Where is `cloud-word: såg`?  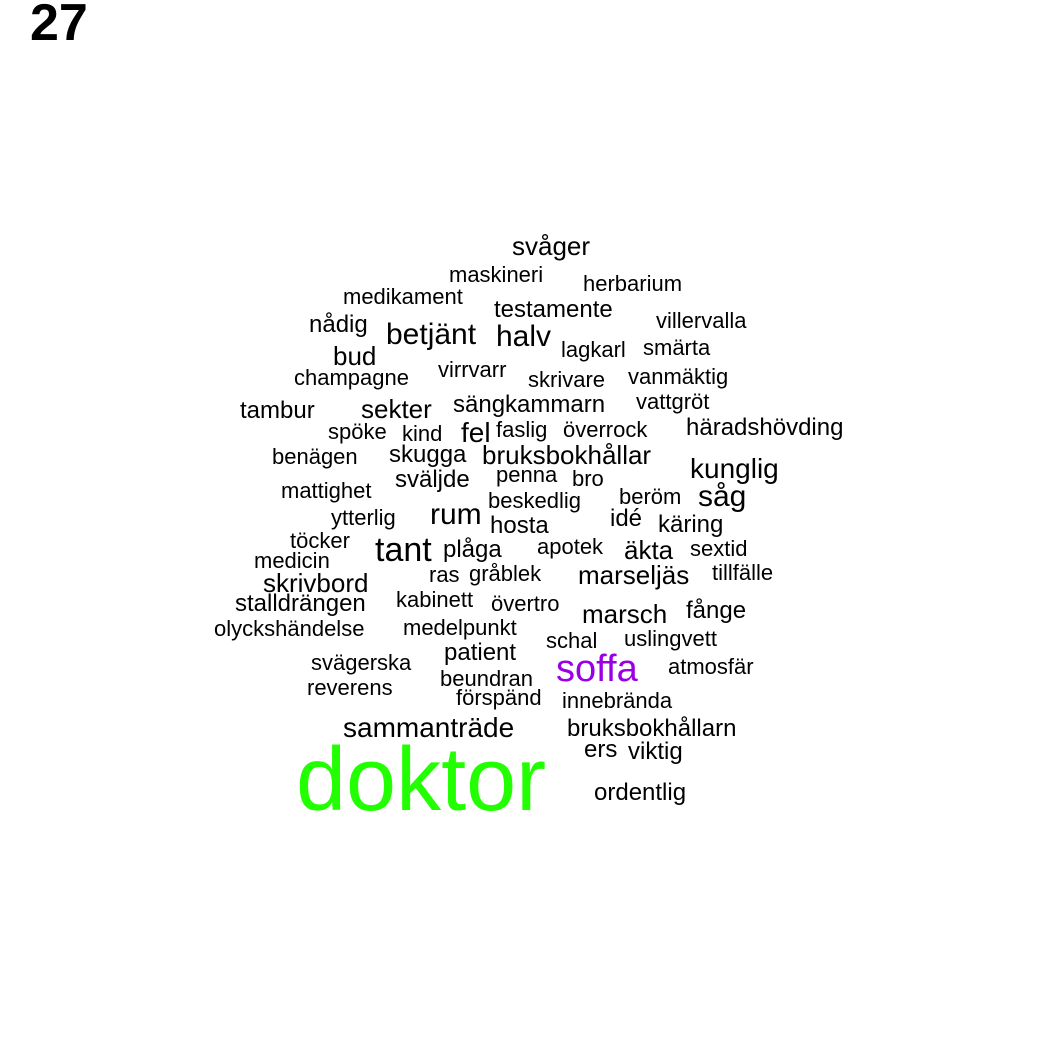
cloud-word: såg is located at coordinates (722, 496).